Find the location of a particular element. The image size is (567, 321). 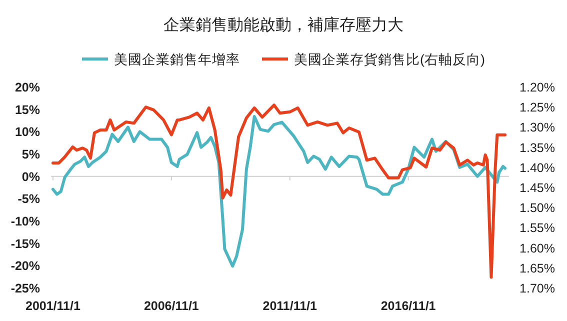

y-tick-label: 10% is located at coordinates (27, 132).